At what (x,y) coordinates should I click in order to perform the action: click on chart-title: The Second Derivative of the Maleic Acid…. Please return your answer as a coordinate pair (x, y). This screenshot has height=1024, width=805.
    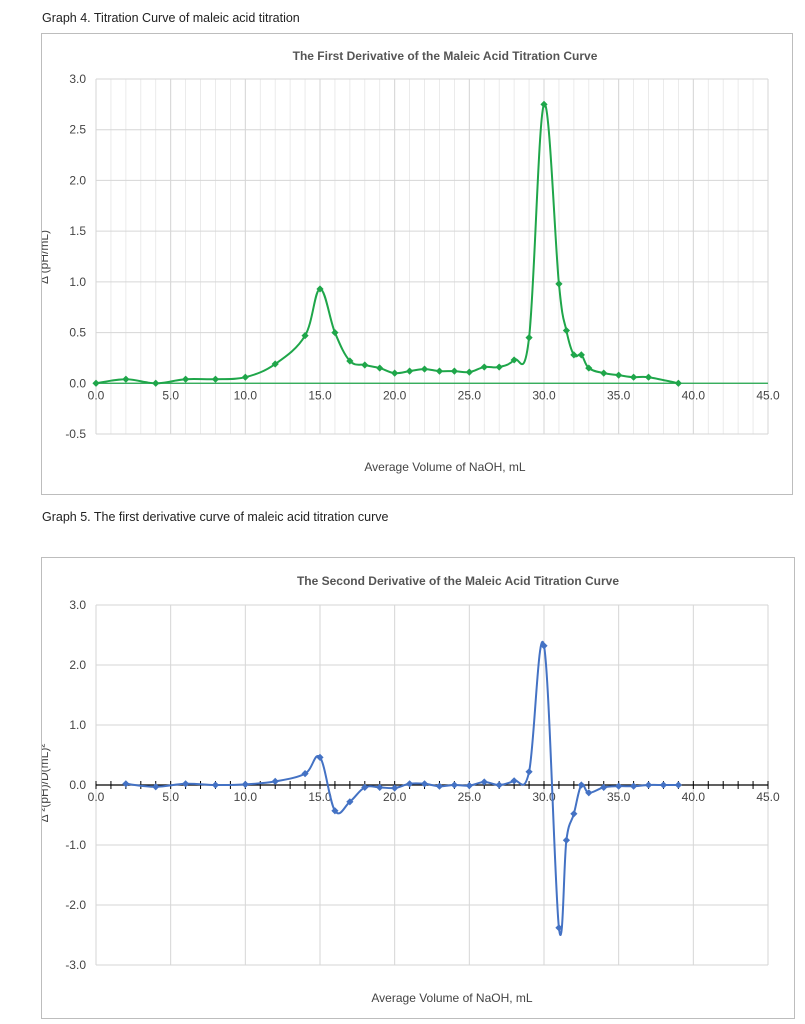
    Looking at the image, I should click on (458, 581).